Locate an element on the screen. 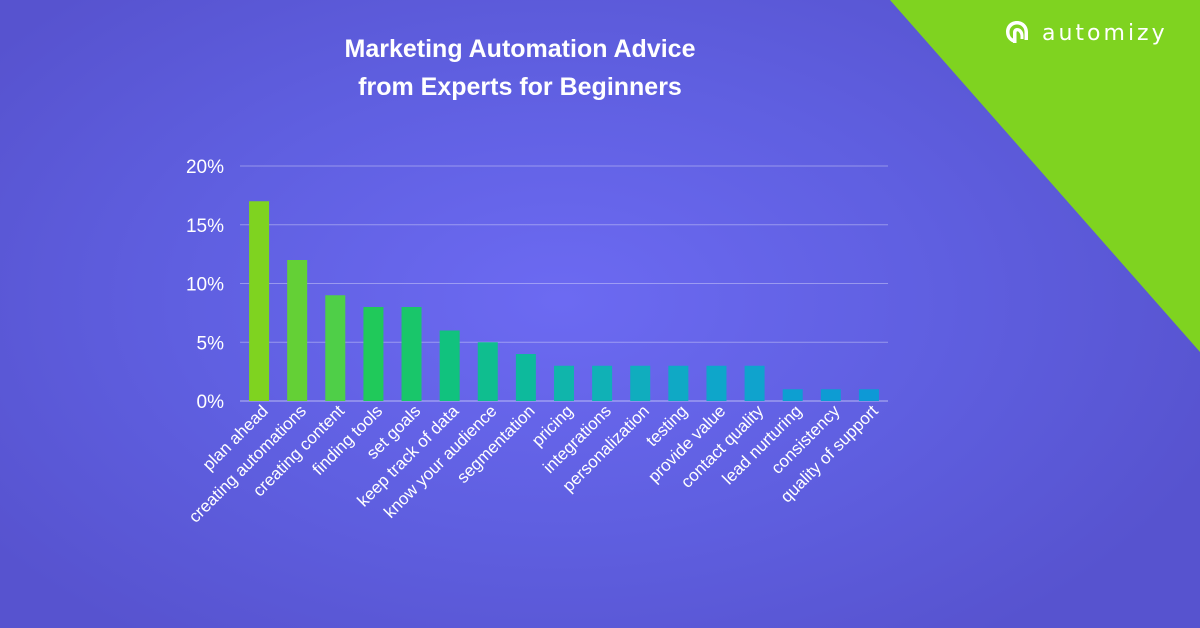 This screenshot has height=628, width=1200. brand-logo: automizy is located at coordinates (1085, 33).